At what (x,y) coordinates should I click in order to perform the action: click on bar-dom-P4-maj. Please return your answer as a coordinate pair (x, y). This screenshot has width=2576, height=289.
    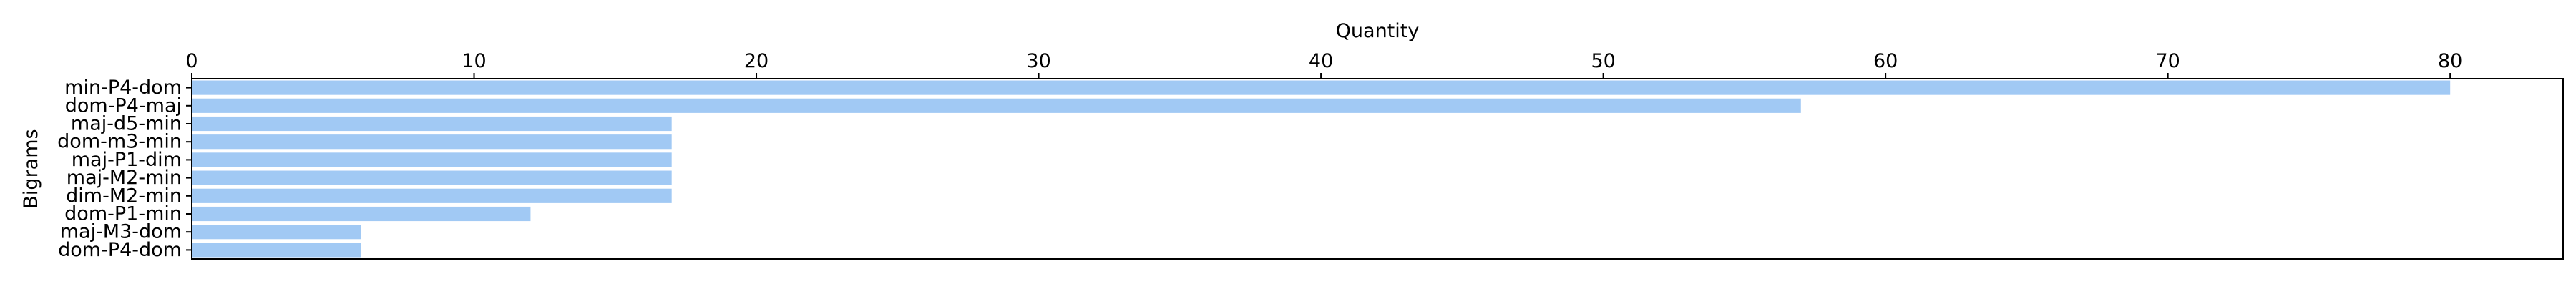
    Looking at the image, I should click on (996, 105).